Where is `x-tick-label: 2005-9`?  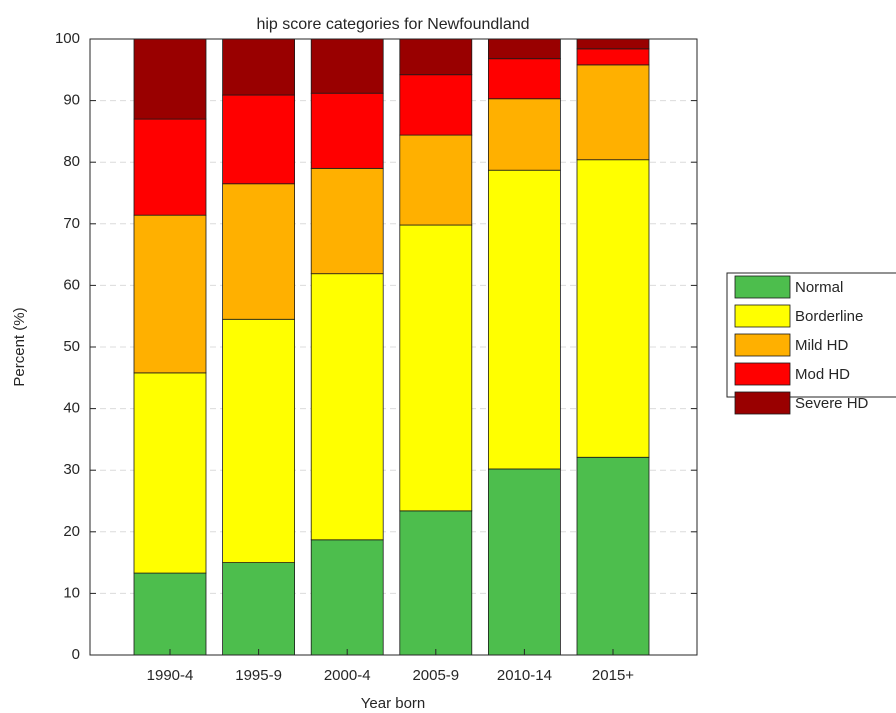 x-tick-label: 2005-9 is located at coordinates (435, 675).